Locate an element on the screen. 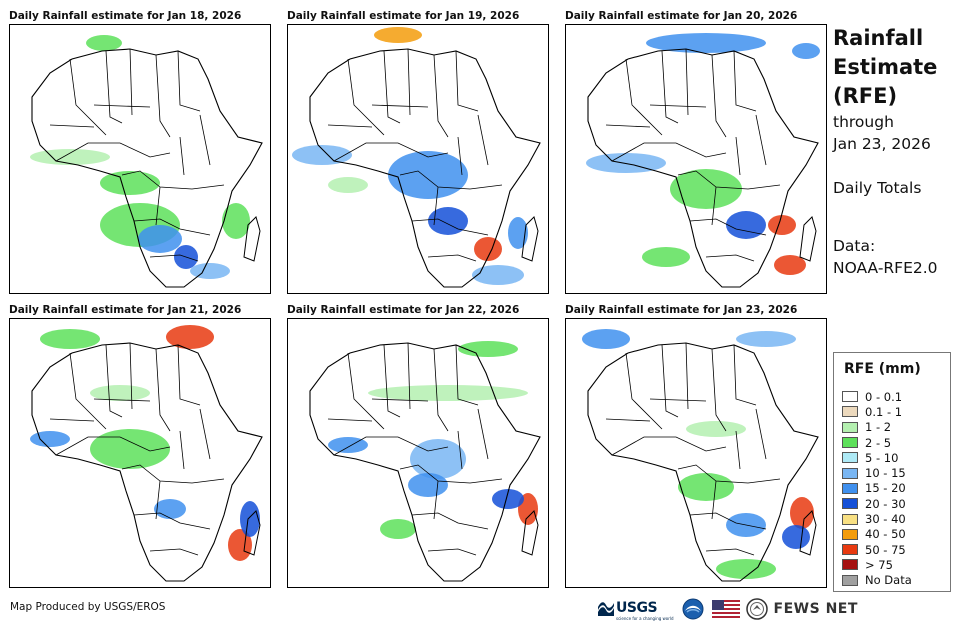 The height and width of the screenshot is (624, 970). usgs-logo: USGS science for a changing world is located at coordinates (636, 609).